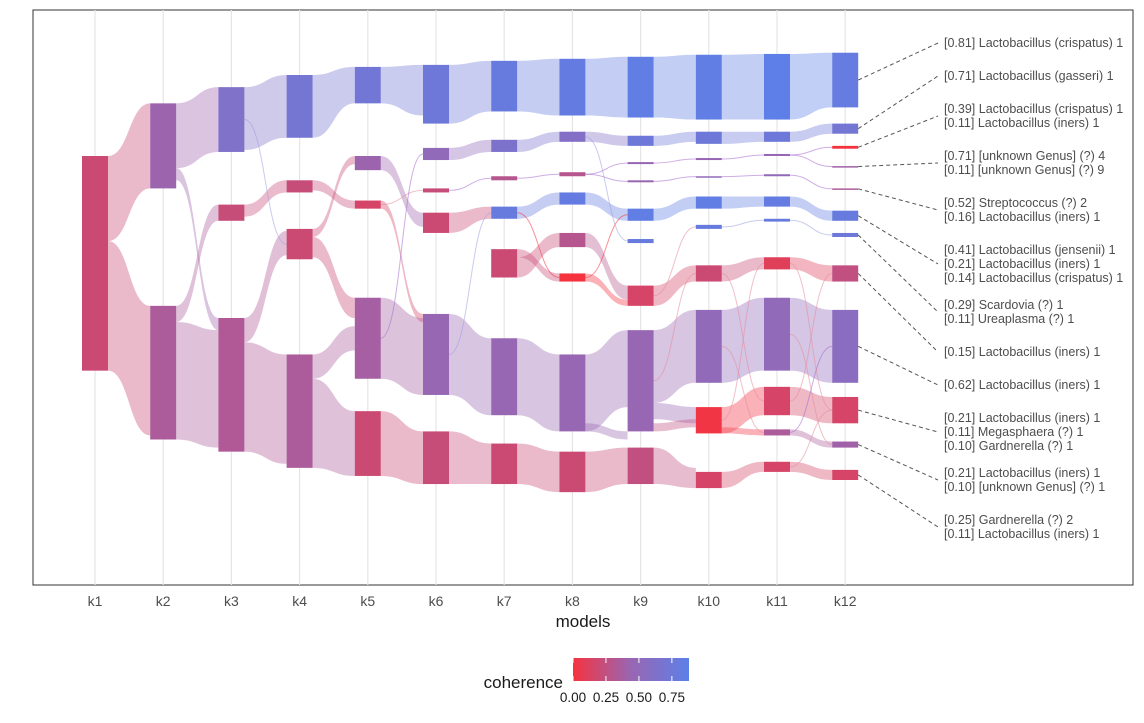 This screenshot has height=723, width=1144. What do you see at coordinates (583, 621) in the screenshot?
I see `x-axis-title: models` at bounding box center [583, 621].